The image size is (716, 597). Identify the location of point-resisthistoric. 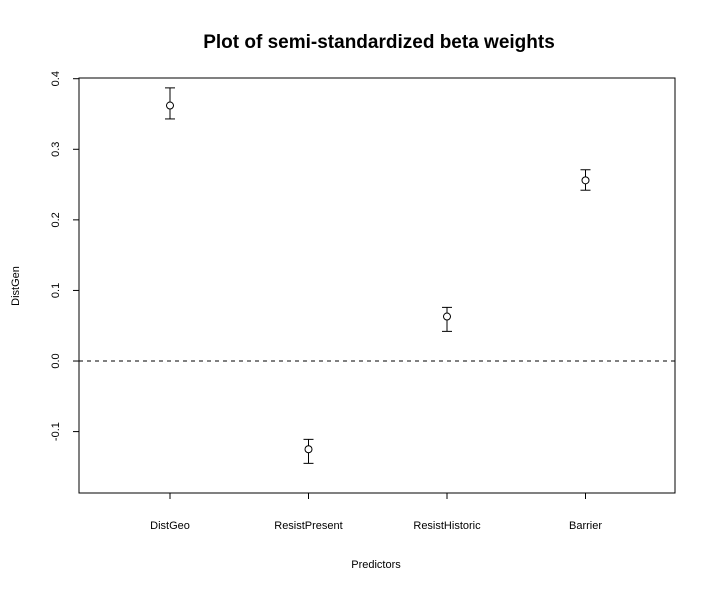
(447, 319).